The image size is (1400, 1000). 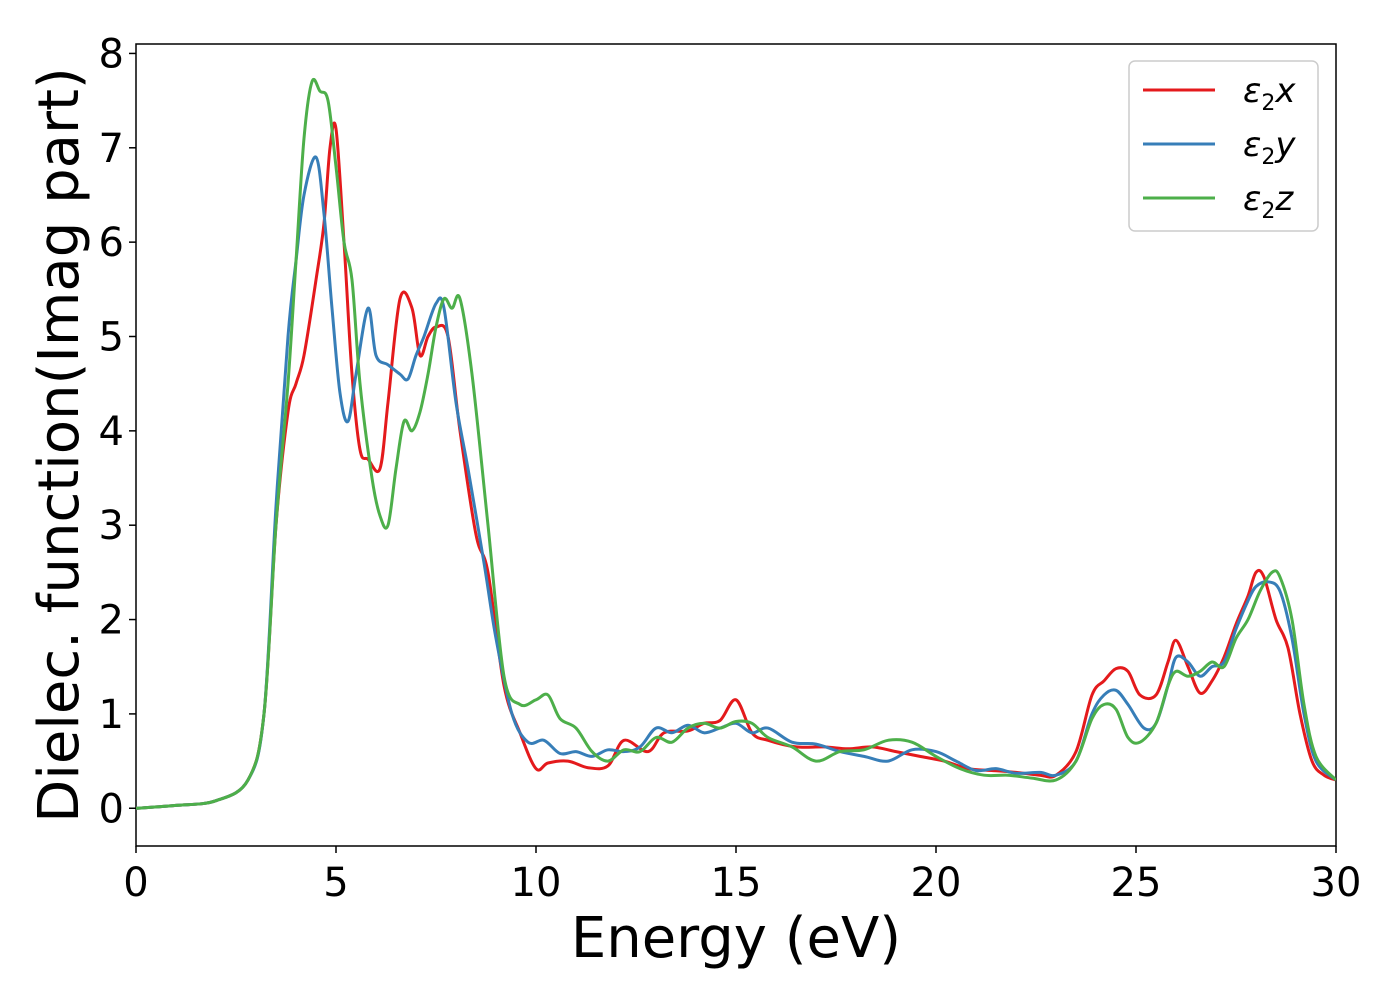 I want to click on x-tick-label: 20, so click(x=936, y=883).